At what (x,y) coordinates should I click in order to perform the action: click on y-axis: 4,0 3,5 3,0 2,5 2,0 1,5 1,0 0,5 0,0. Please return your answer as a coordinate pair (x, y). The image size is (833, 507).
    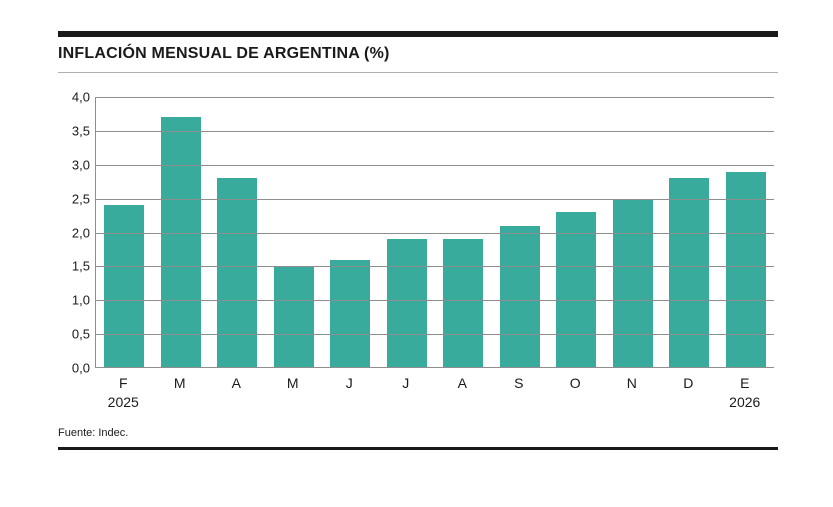
    Looking at the image, I should click on (74, 233).